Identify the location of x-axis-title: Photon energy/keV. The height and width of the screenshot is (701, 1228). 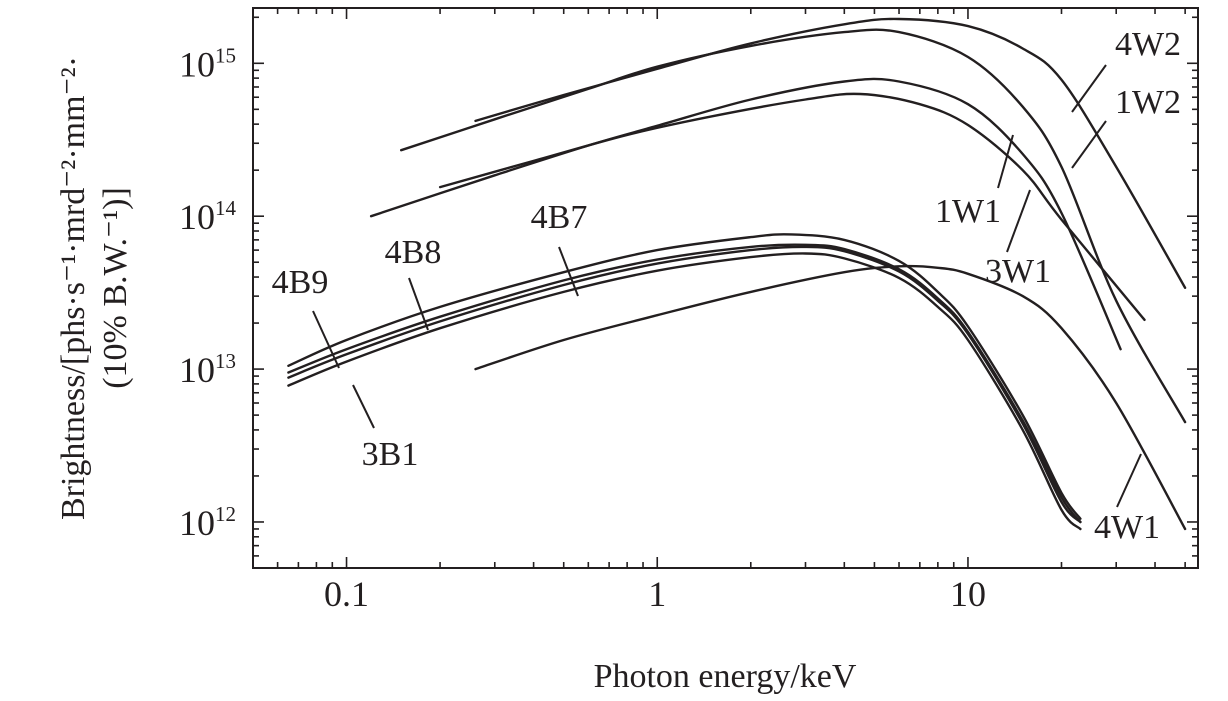
(725, 676).